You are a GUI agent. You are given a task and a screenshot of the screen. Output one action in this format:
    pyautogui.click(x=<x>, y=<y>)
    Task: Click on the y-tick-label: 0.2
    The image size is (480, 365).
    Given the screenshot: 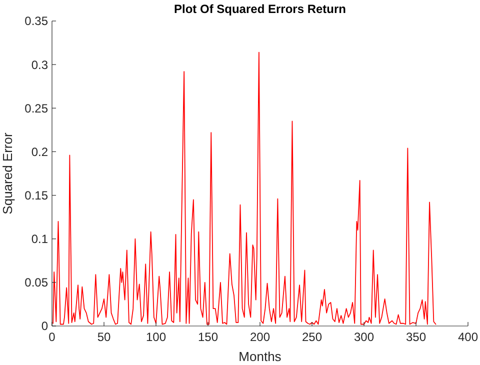 What is the action you would take?
    pyautogui.click(x=39, y=151)
    